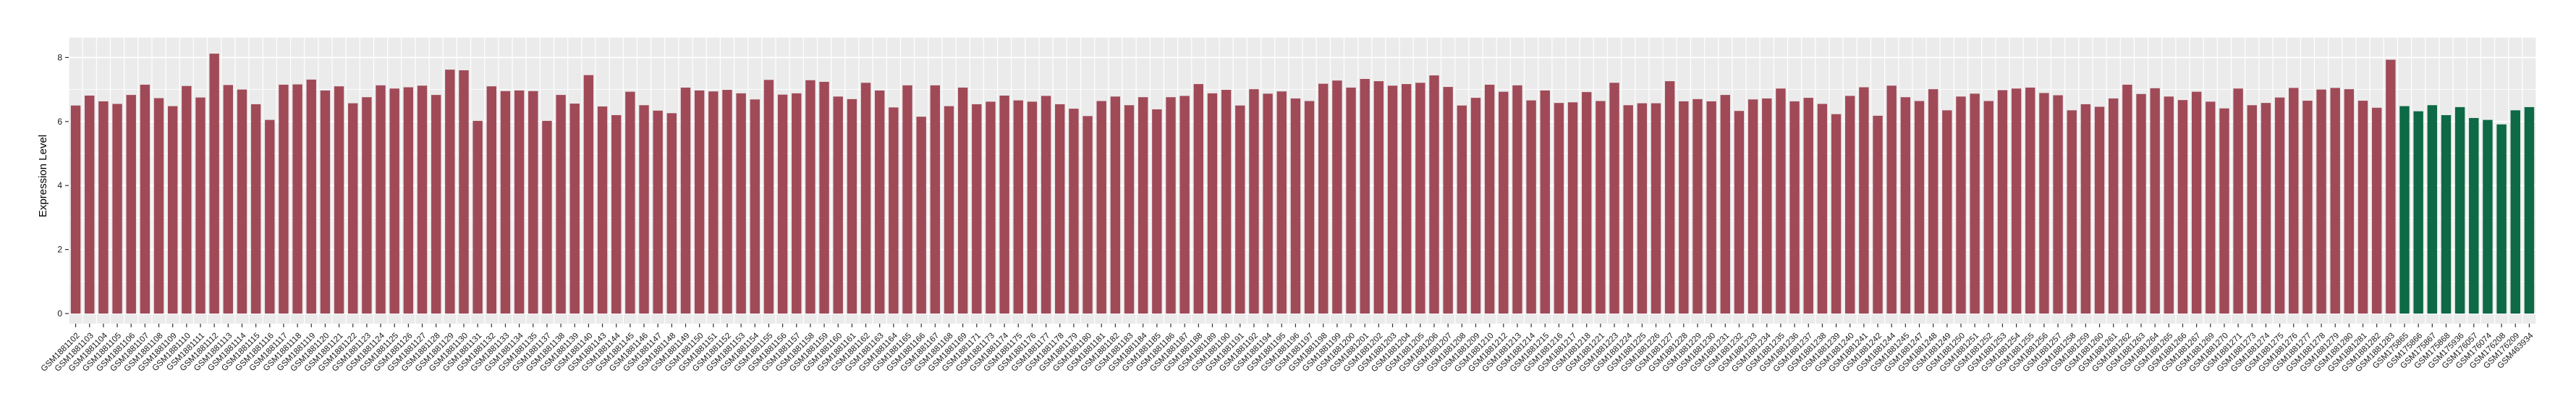 This screenshot has height=420, width=2576. I want to click on y-tick-label: 0, so click(59, 313).